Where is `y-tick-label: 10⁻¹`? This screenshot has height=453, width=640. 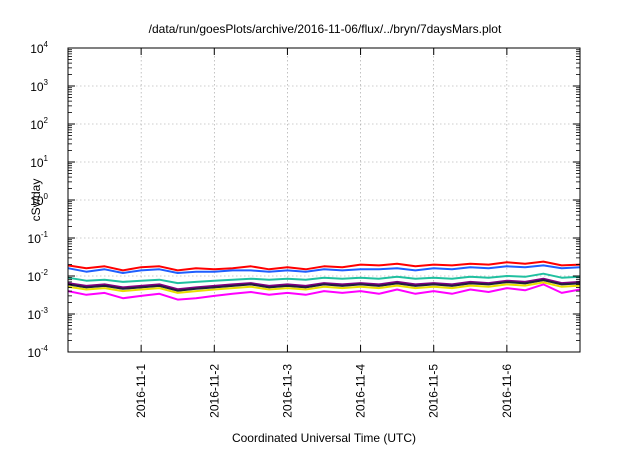 y-tick-label: 10⁻¹ is located at coordinates (38, 238).